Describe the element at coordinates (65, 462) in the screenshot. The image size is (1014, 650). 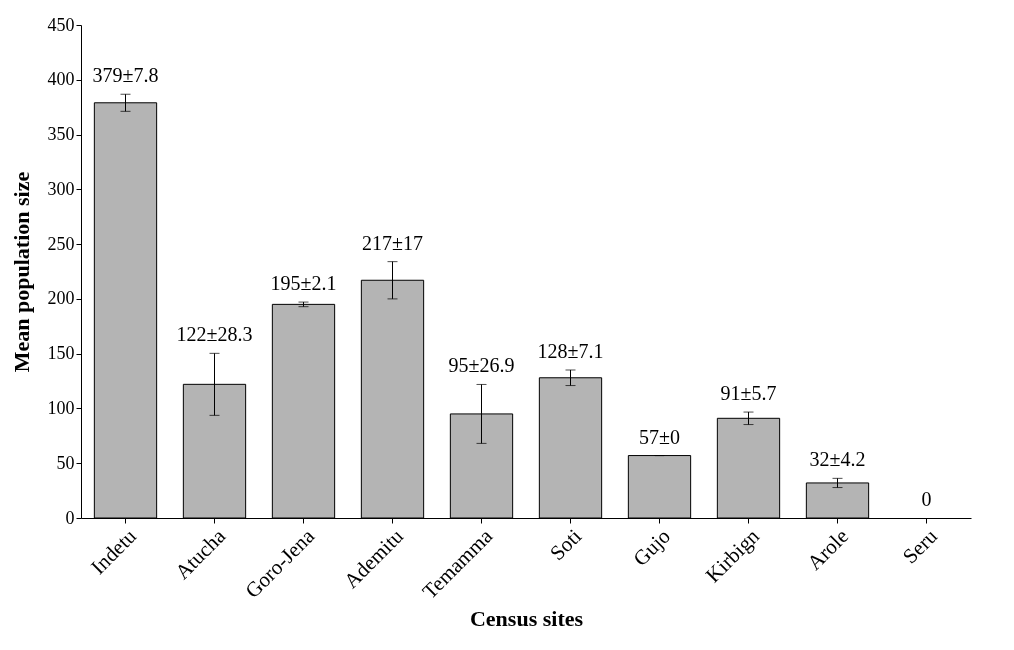
I see `y-tick-label: 50` at that location.